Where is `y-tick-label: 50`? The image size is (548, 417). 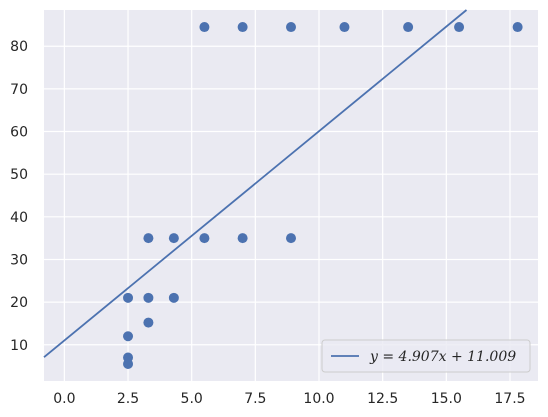
y-tick-label: 50 is located at coordinates (19, 175).